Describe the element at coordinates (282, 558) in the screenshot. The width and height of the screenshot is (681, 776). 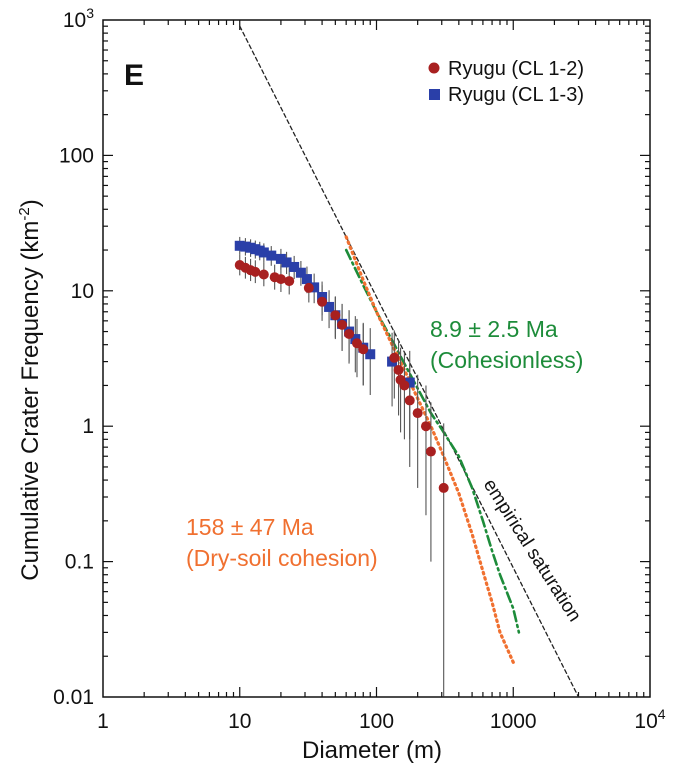
I see `dry-soil-type-label: (Dry-soil cohesion)` at that location.